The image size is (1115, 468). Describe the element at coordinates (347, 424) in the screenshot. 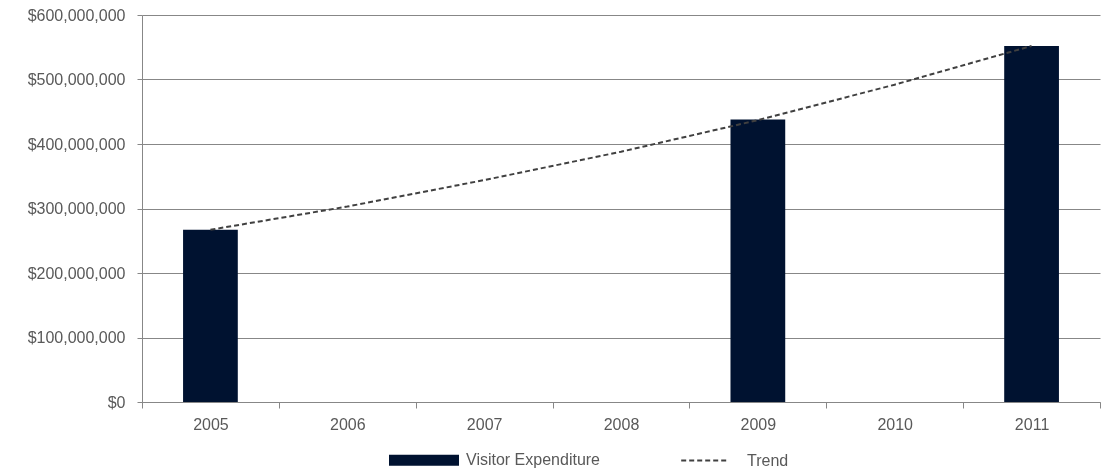

I see `x-tick-label: 2006` at that location.